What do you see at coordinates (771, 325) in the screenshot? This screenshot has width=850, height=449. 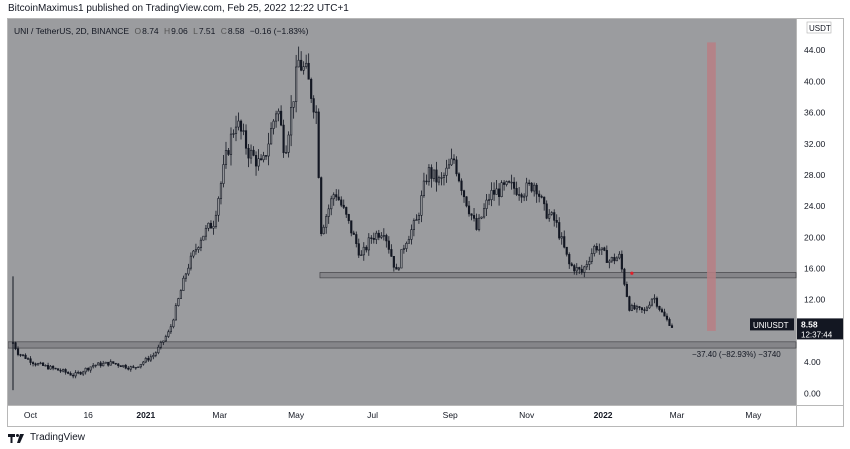 I see `price-tag-symbol: UNIUSDT` at bounding box center [771, 325].